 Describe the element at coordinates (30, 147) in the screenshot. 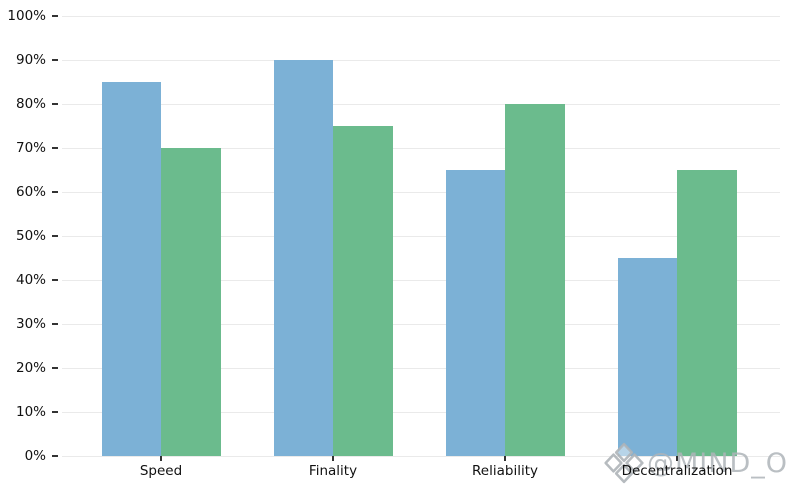

I see `y-axis-tick-label: 70%` at that location.